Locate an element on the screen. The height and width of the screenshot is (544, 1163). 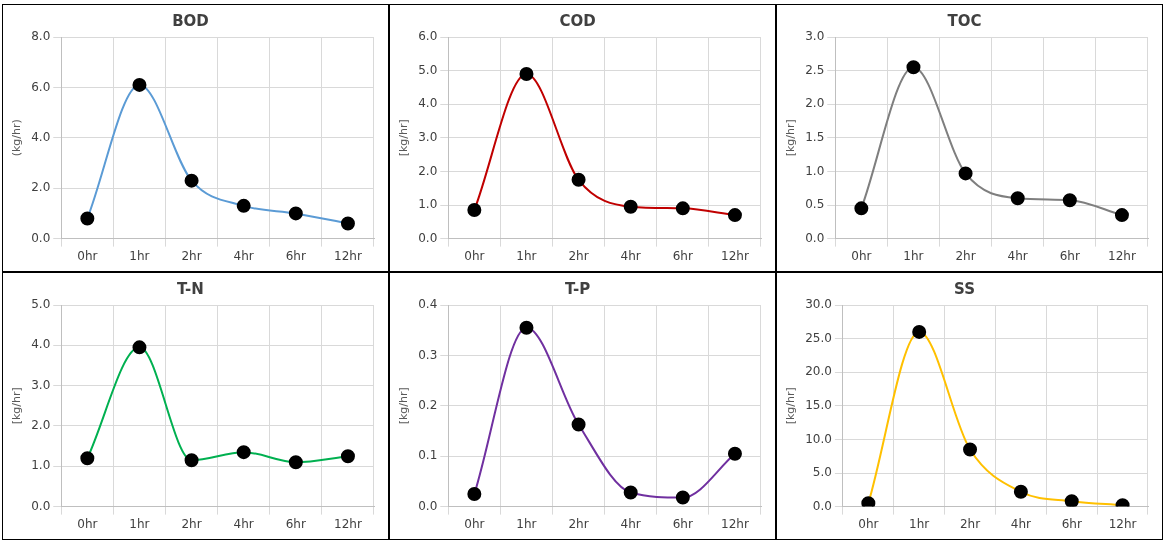
y-tick-label: 8.0 is located at coordinates (41, 36).